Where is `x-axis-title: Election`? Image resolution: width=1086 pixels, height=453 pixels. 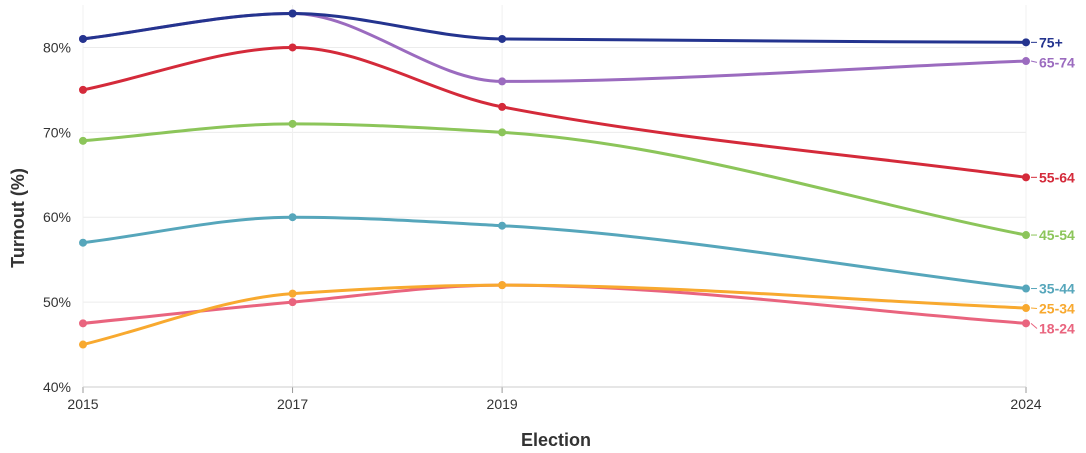
x-axis-title: Election is located at coordinates (556, 440).